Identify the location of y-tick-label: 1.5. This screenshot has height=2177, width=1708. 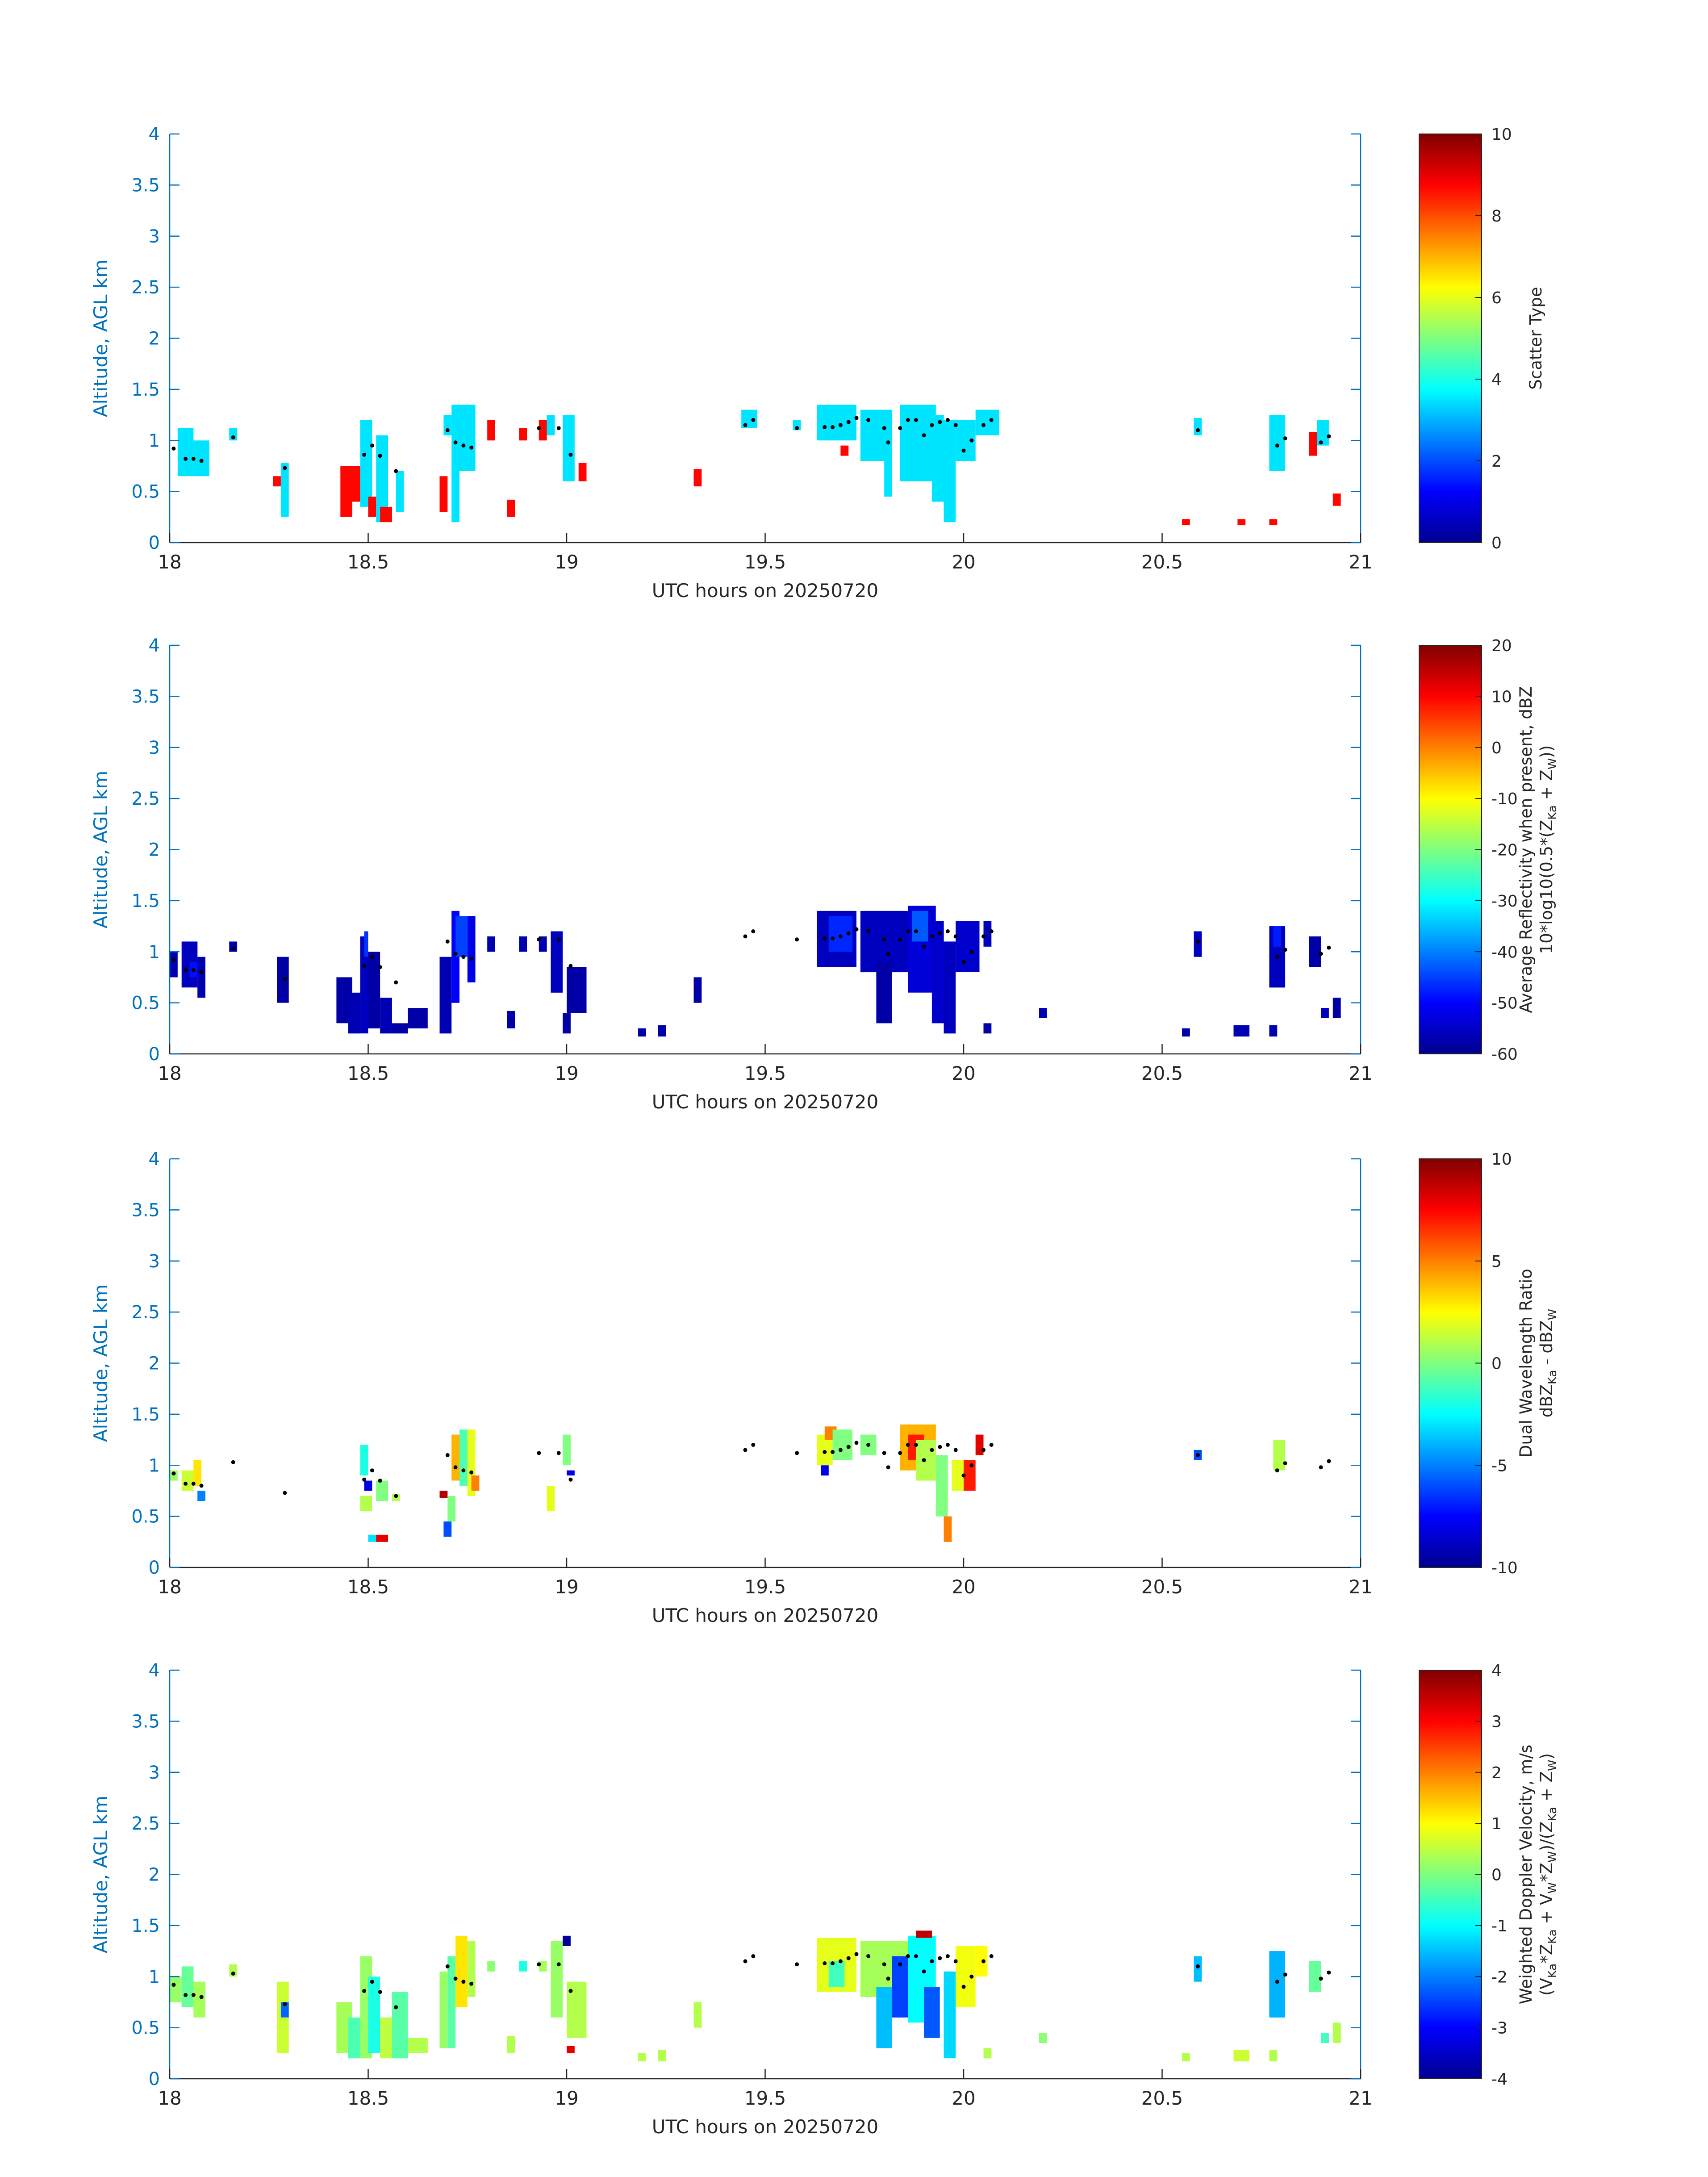
(145, 1926).